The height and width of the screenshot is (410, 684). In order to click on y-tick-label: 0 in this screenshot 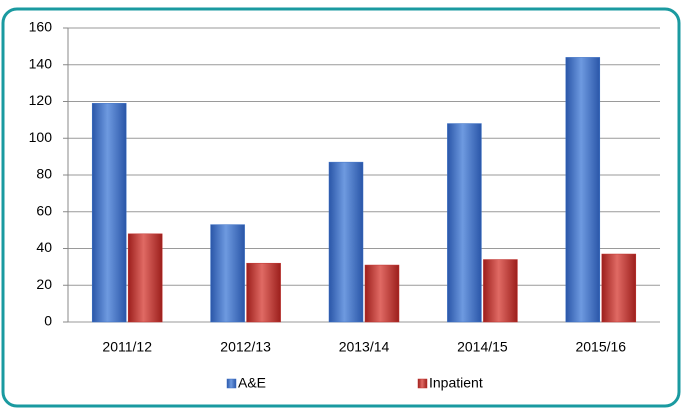, I will do `click(48, 321)`.